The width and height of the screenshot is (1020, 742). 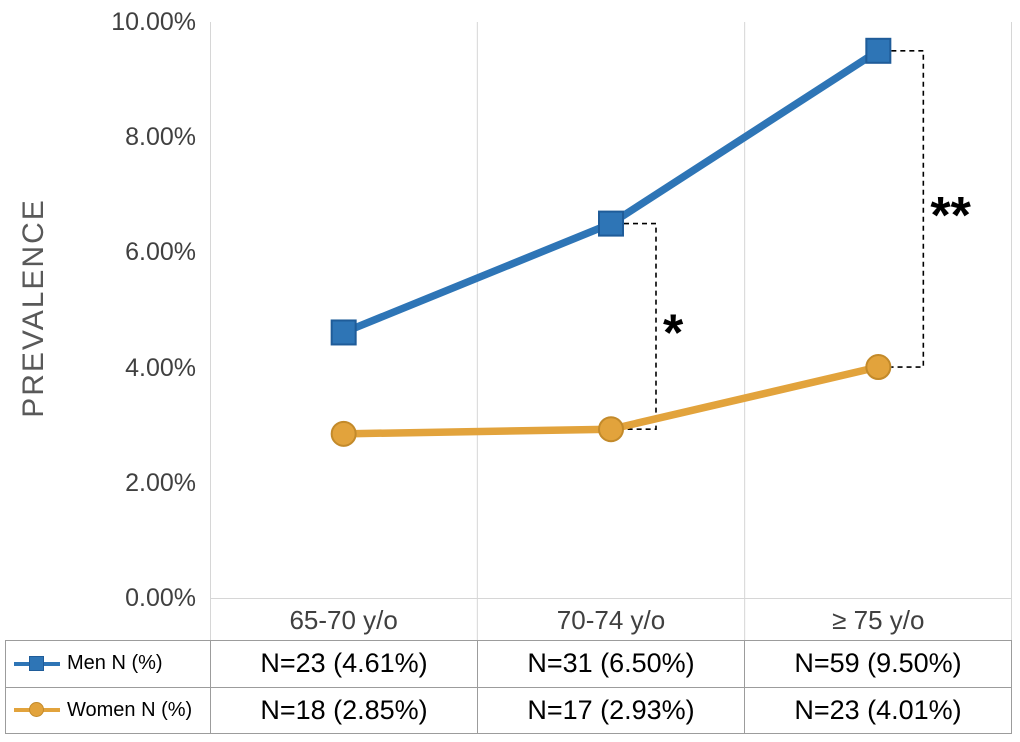 What do you see at coordinates (160, 598) in the screenshot?
I see `y-tick-label: 0.00%` at bounding box center [160, 598].